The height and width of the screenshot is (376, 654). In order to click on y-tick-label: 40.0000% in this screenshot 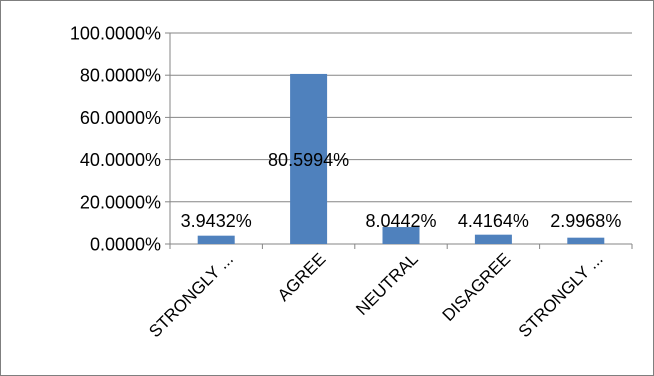, I will do `click(120, 160)`.